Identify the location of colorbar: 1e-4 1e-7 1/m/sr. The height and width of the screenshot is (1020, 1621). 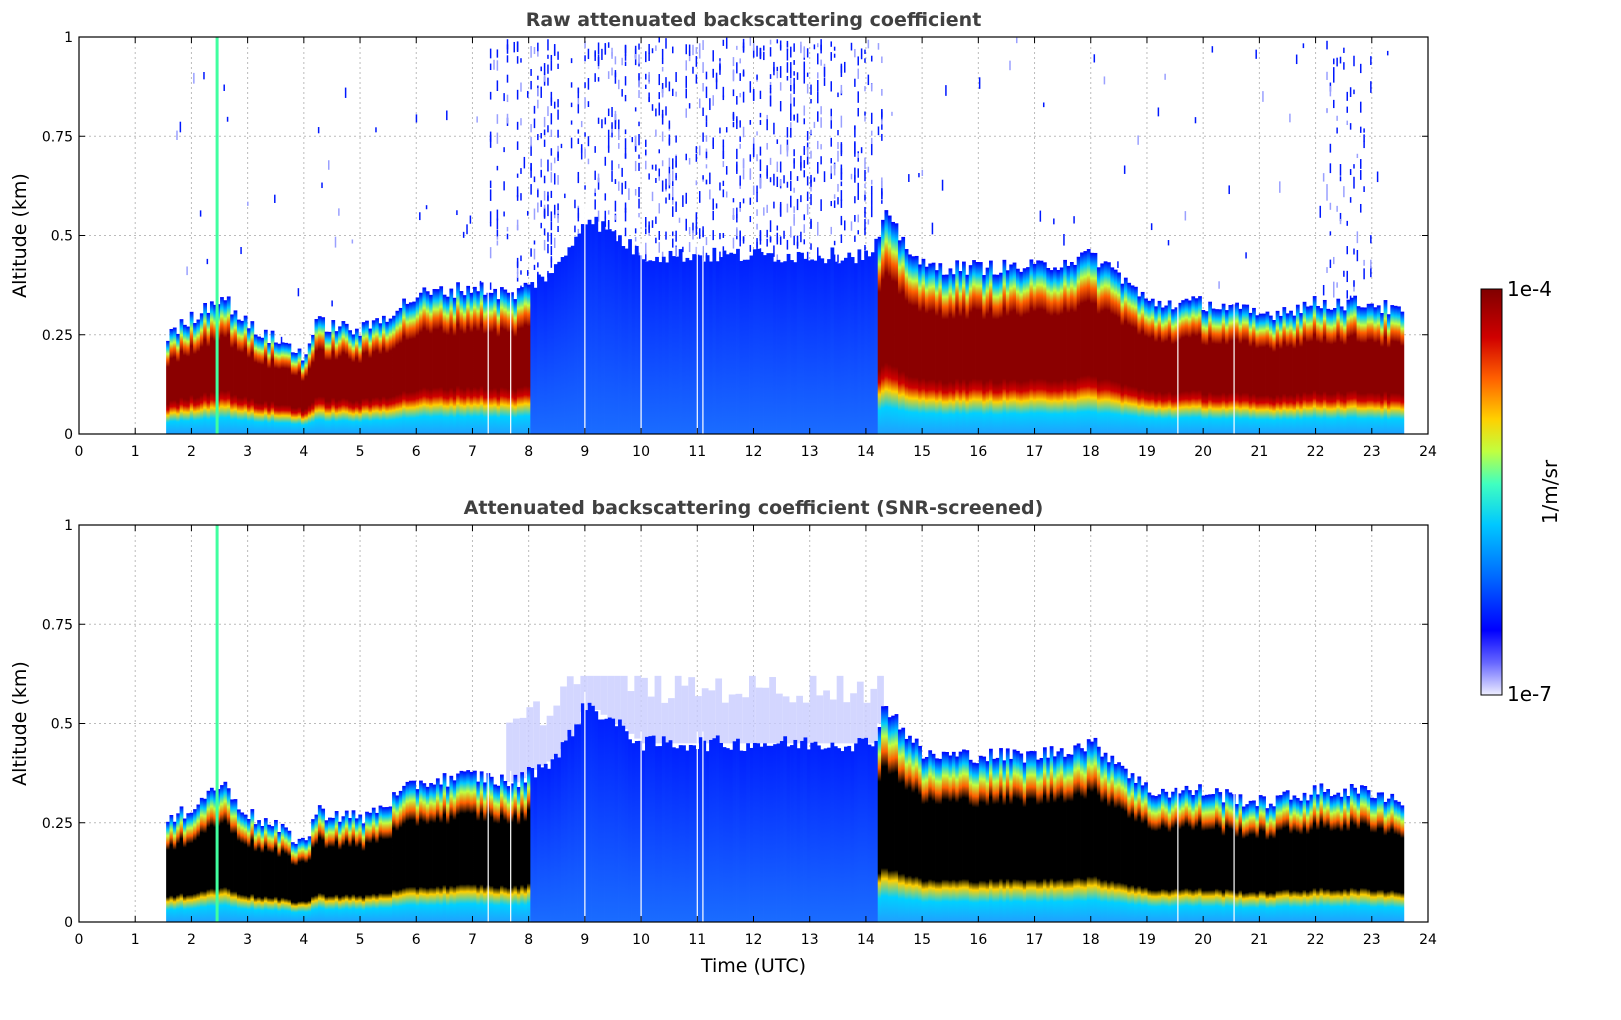
(1521, 491).